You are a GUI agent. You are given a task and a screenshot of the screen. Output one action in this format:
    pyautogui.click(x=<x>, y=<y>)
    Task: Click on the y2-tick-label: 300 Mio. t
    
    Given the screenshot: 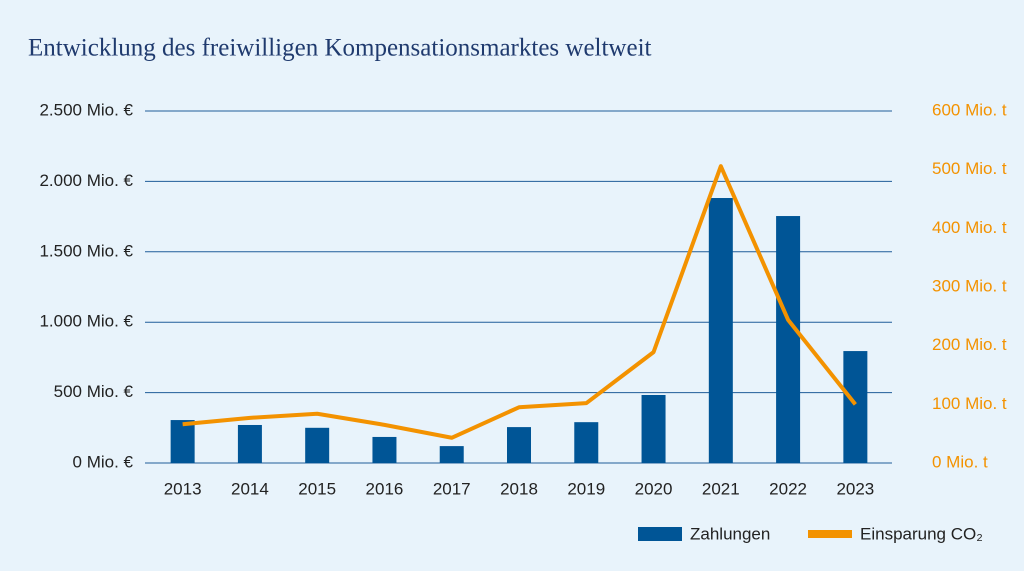 What is the action you would take?
    pyautogui.click(x=969, y=285)
    